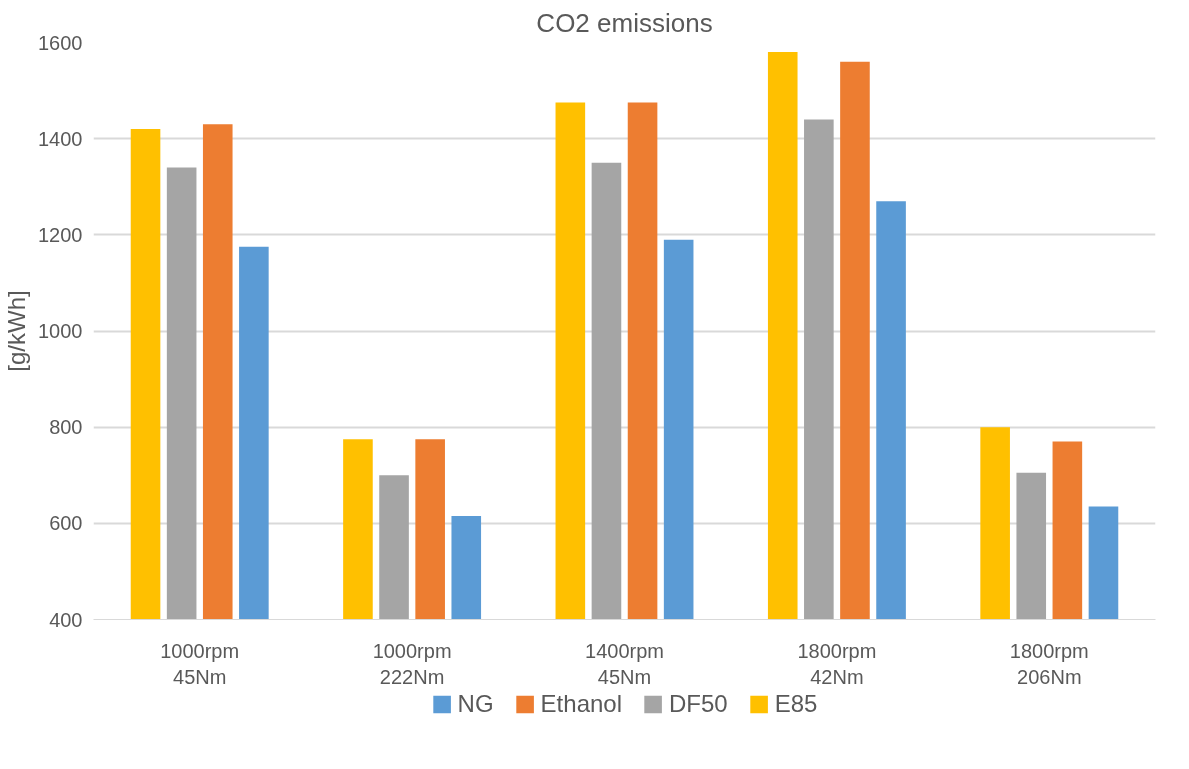 The width and height of the screenshot is (1189, 769). What do you see at coordinates (66, 427) in the screenshot?
I see `y-tick-label: 800` at bounding box center [66, 427].